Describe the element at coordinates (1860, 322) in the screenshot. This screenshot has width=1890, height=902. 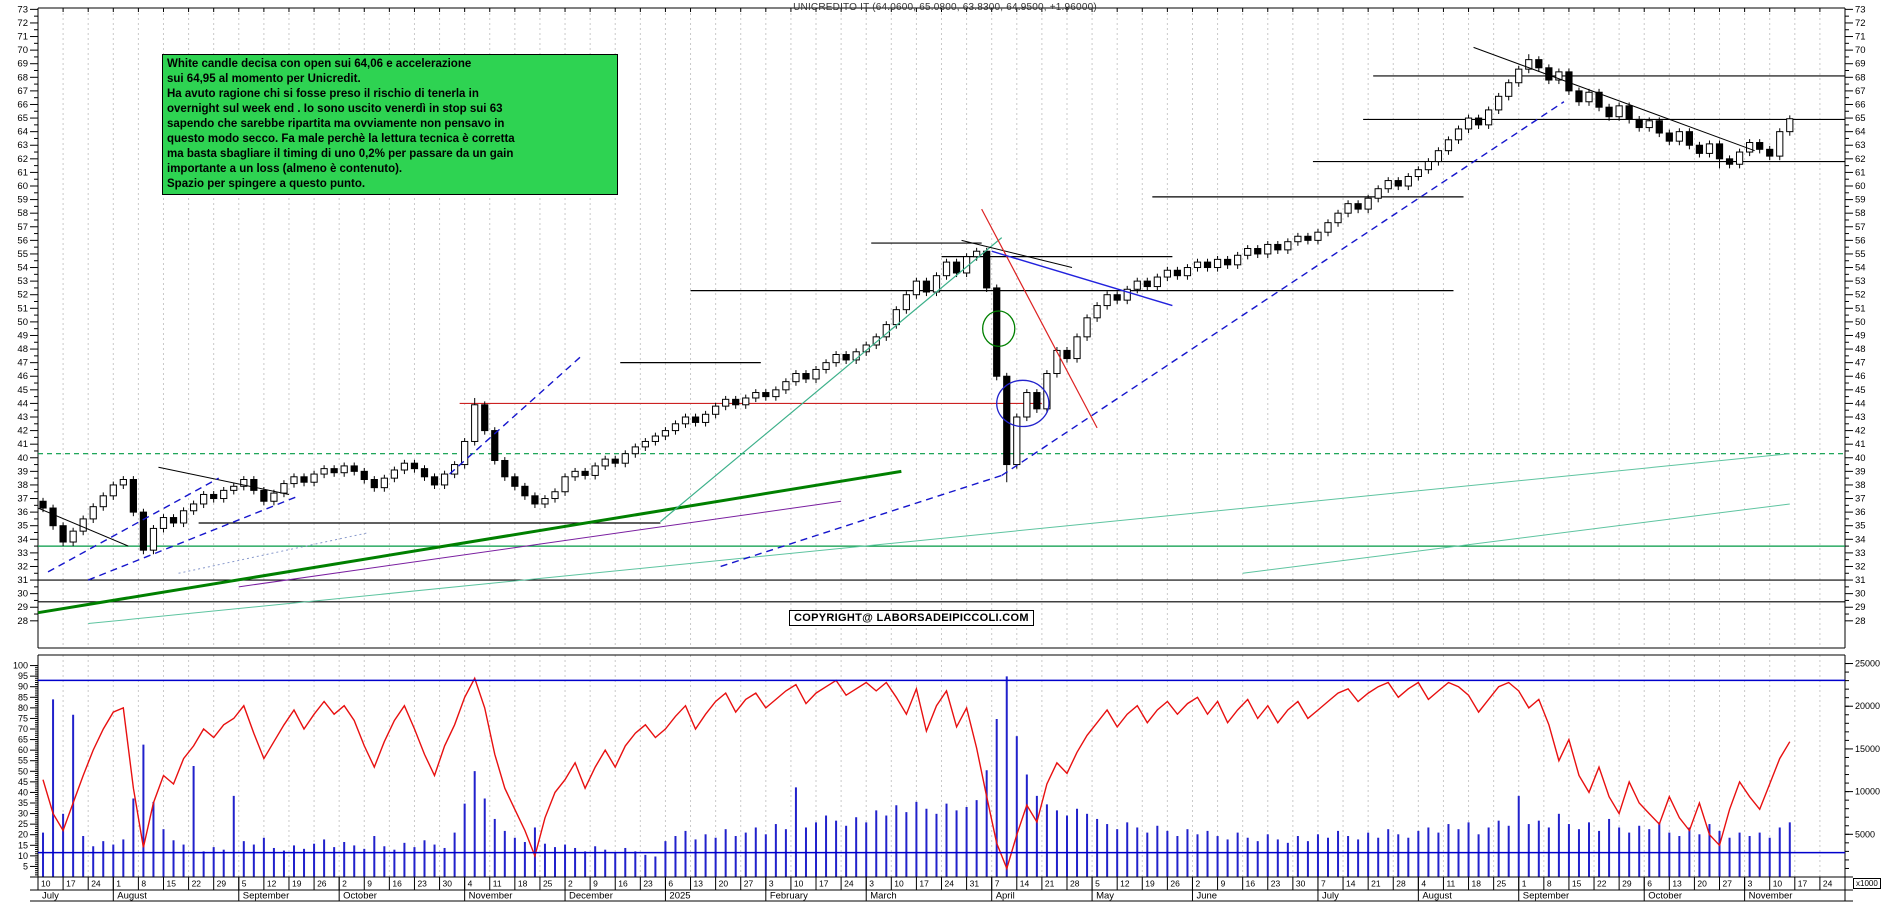
I see `svg-text: 50` at that location.